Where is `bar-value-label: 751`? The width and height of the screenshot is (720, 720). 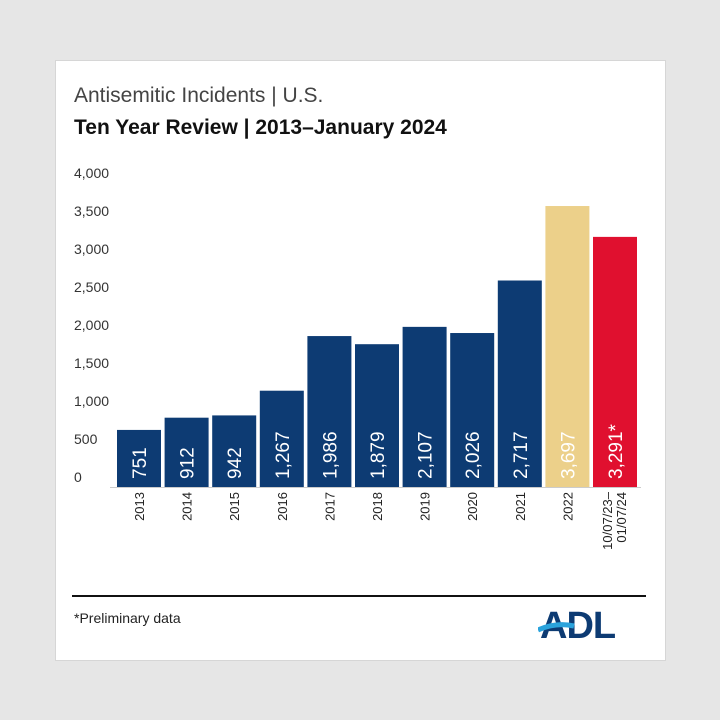
bar-value-label: 751 is located at coordinates (140, 463).